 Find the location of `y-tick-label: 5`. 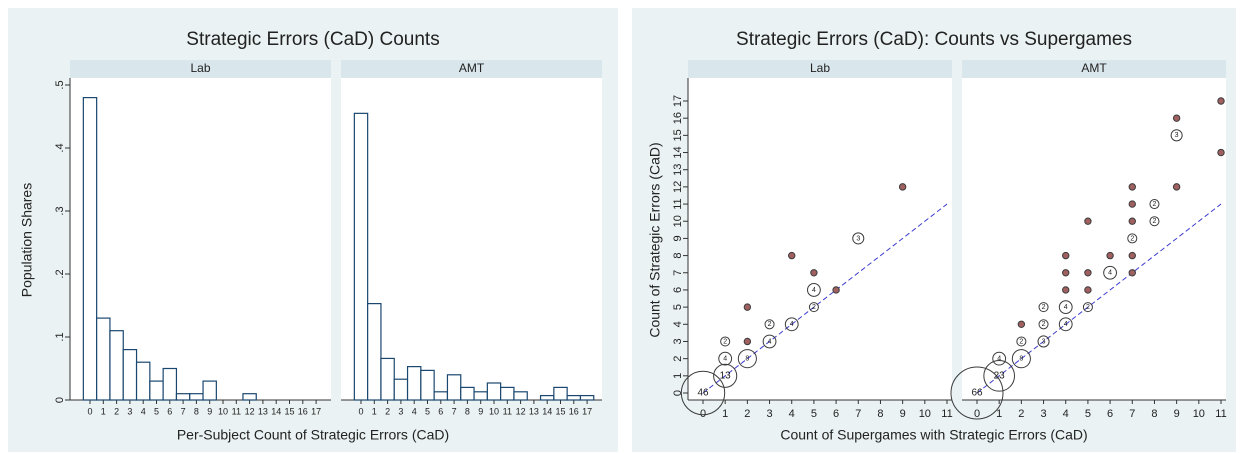

y-tick-label: 5 is located at coordinates (678, 307).